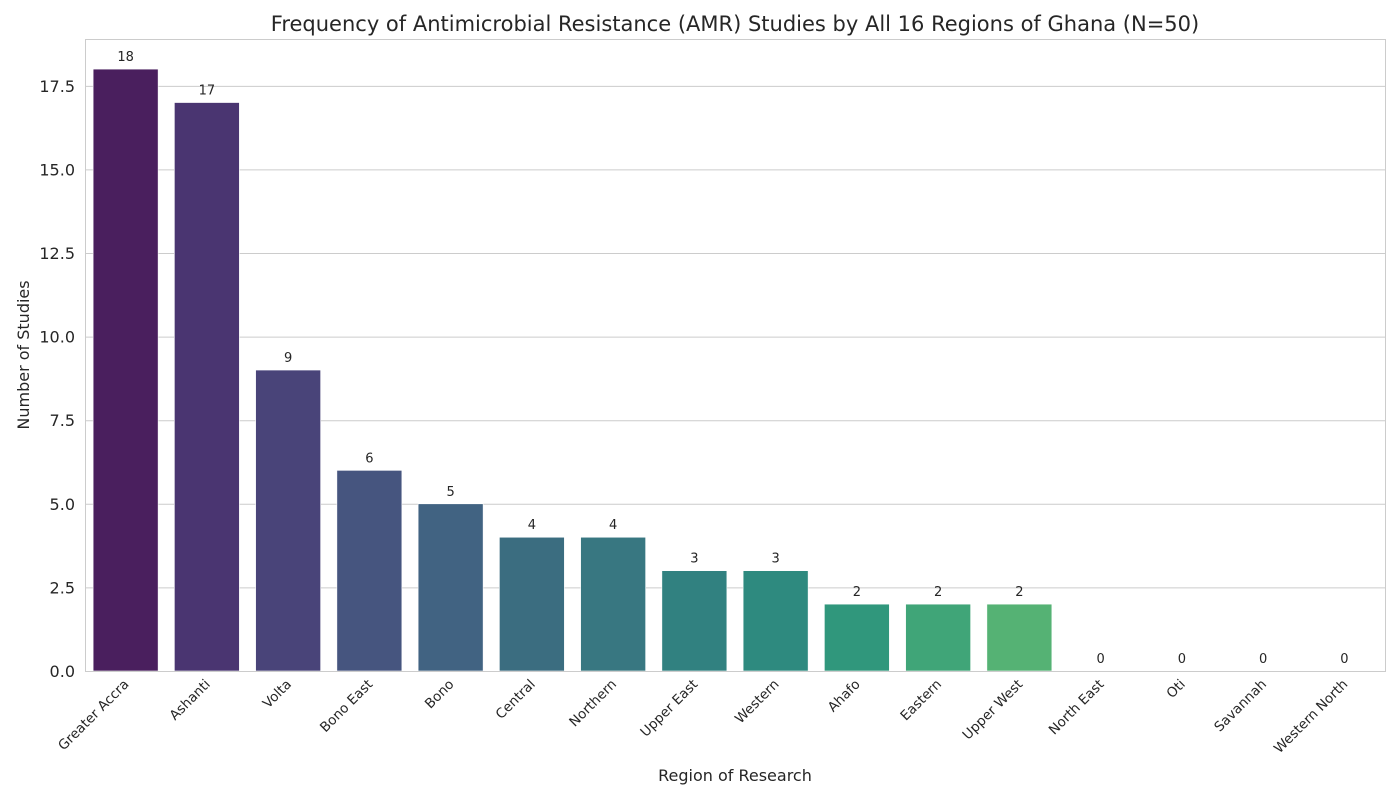 Image resolution: width=1400 pixels, height=804 pixels. I want to click on y-tick-label: 2.5, so click(62, 587).